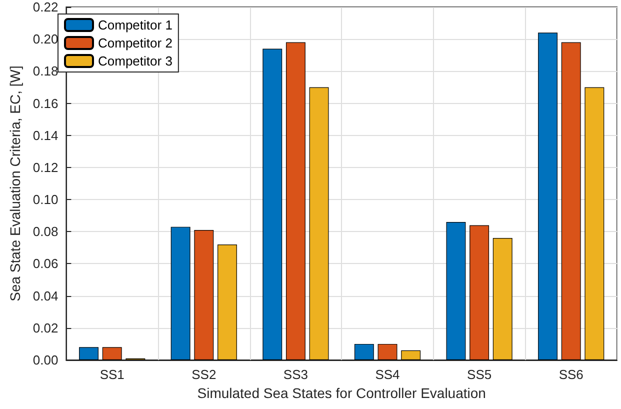 Image resolution: width=621 pixels, height=409 pixels. What do you see at coordinates (45, 103) in the screenshot?
I see `y-tick-label: 0.16` at bounding box center [45, 103].